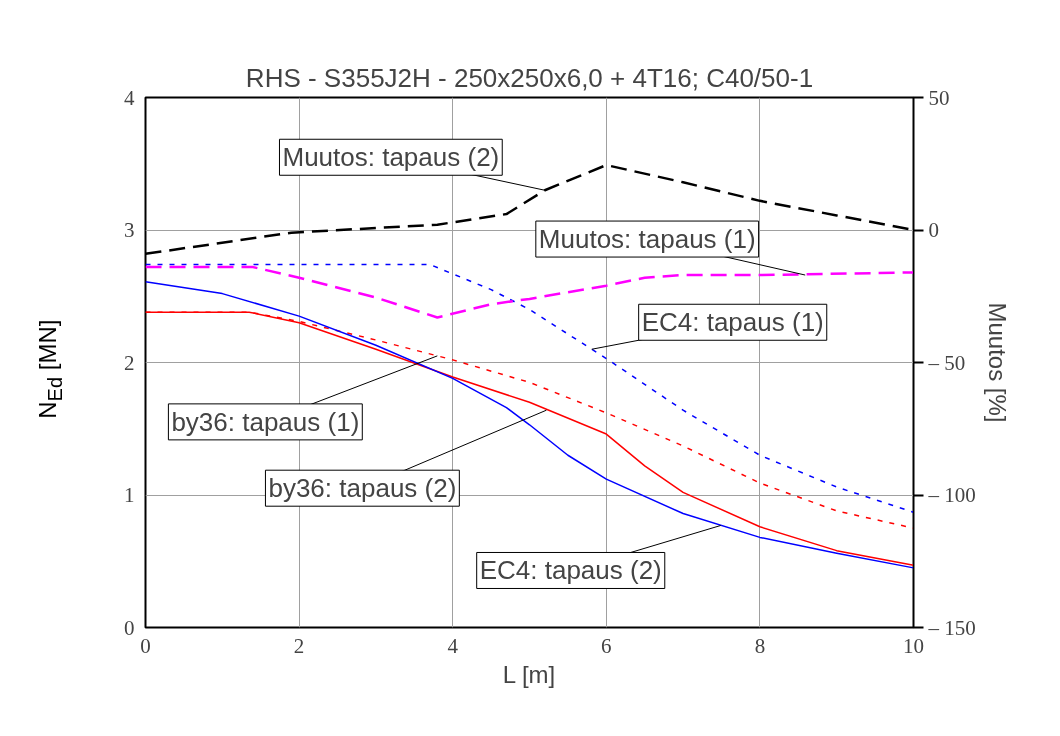  What do you see at coordinates (529, 77) in the screenshot?
I see `chart-title: RHS - S355J2H - 250x250x6,0 + 4T16; C40/50-1` at bounding box center [529, 77].